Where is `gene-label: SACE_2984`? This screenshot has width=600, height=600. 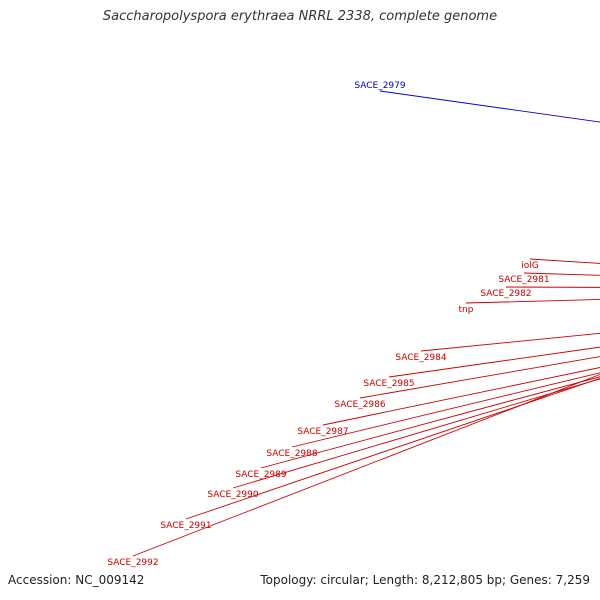
gene-label: SACE_2984 is located at coordinates (421, 358).